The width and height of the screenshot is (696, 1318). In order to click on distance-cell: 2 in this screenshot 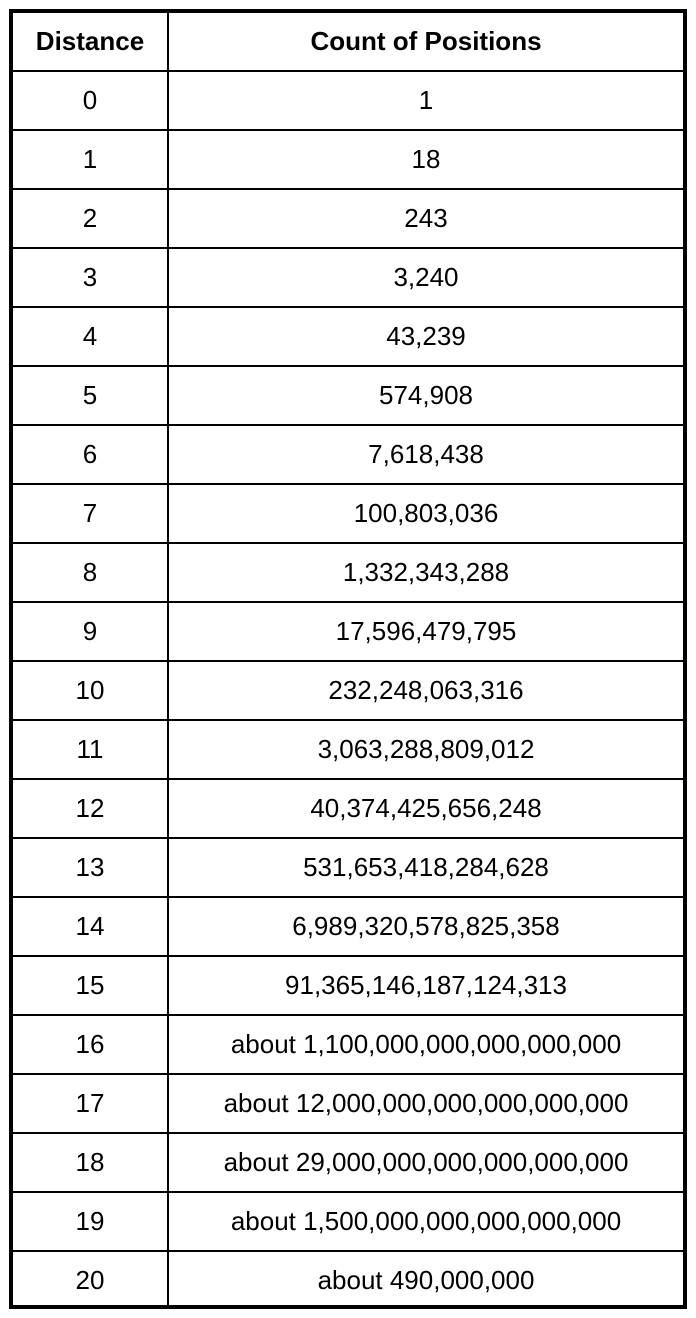, I will do `click(91, 218)`.